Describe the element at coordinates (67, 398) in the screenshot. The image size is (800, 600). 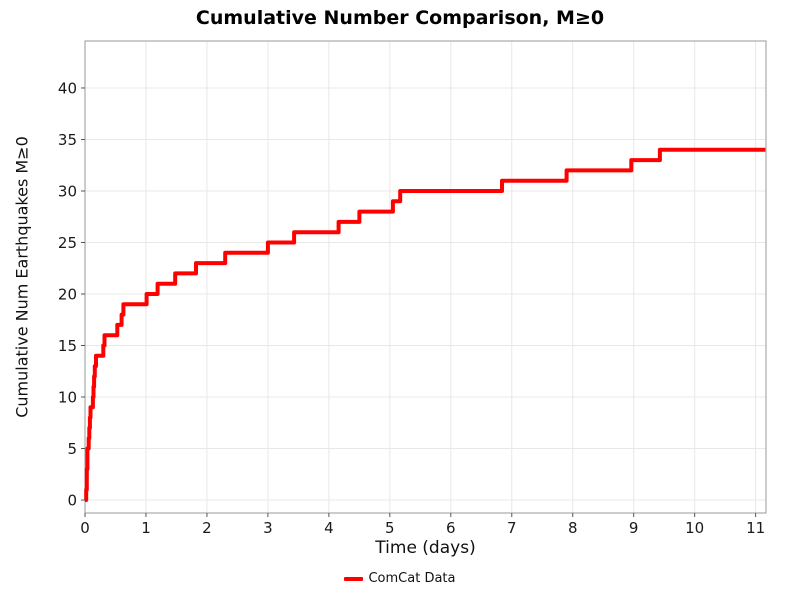
I see `y-tick-label: 10` at that location.